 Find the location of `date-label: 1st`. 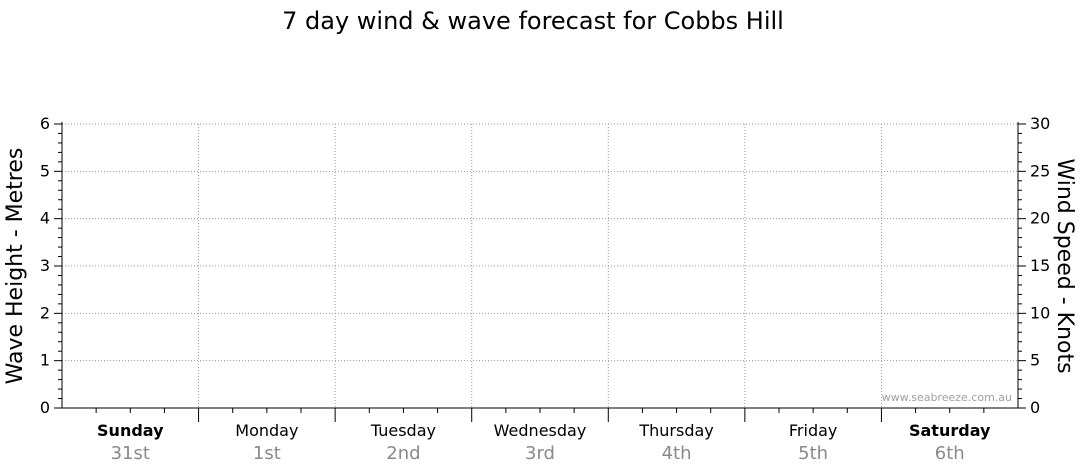

date-label: 1st is located at coordinates (267, 453).